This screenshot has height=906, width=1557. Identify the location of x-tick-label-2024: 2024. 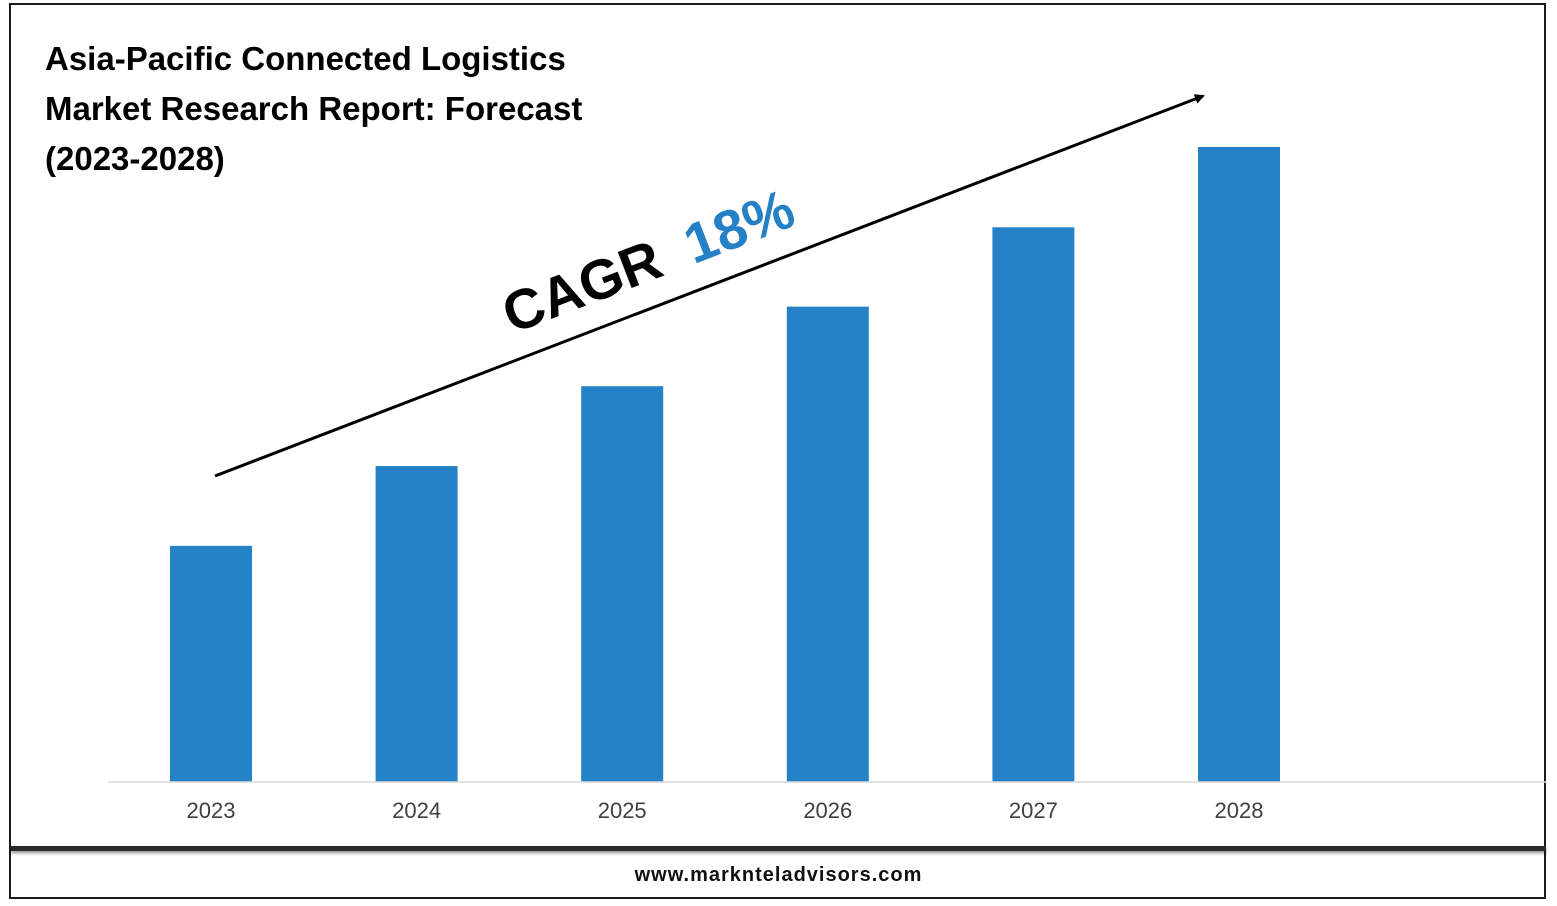
(416, 810).